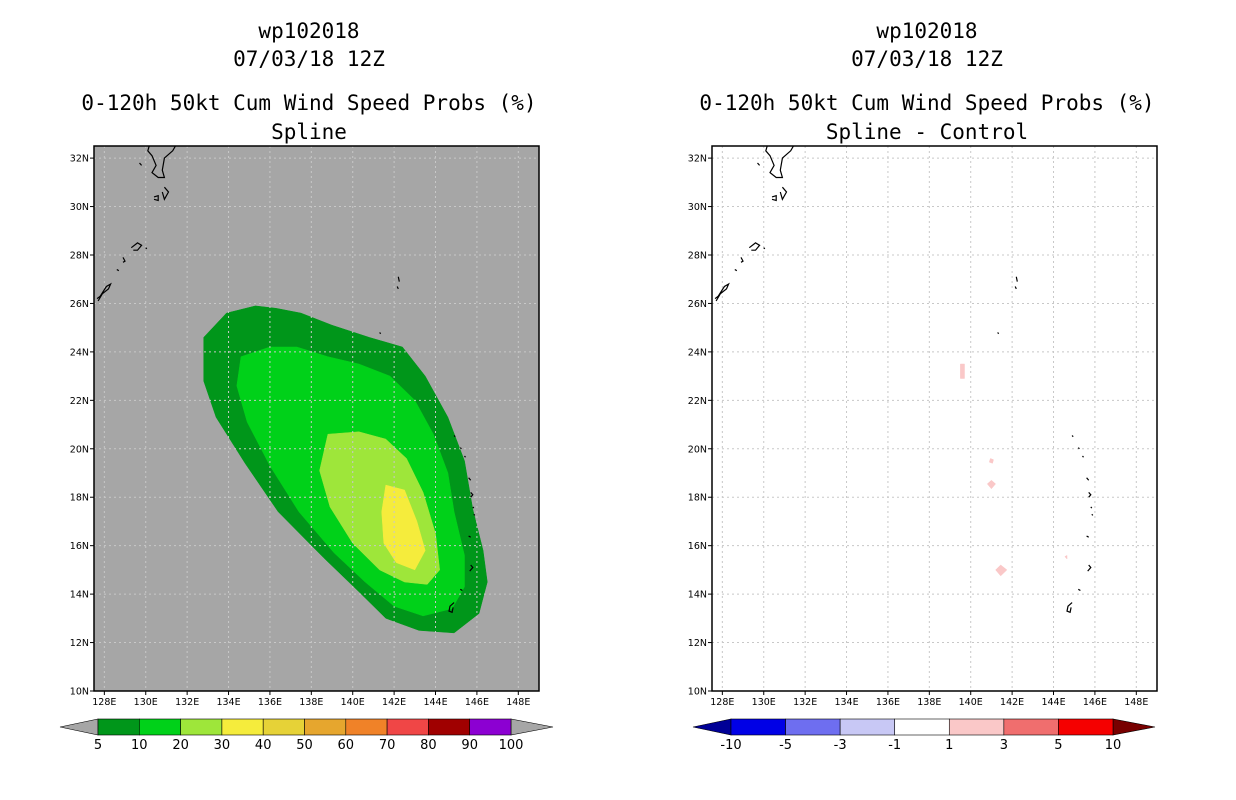  Describe the element at coordinates (783, 193) in the screenshot. I see `coastline-tanegashima` at that location.